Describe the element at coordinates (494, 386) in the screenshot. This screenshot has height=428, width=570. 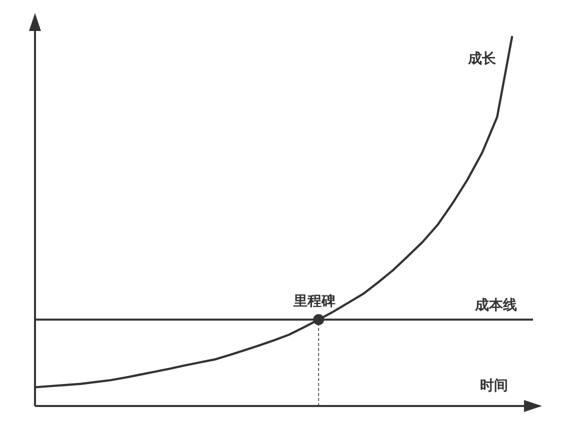
I see `xlabel: 时间` at that location.